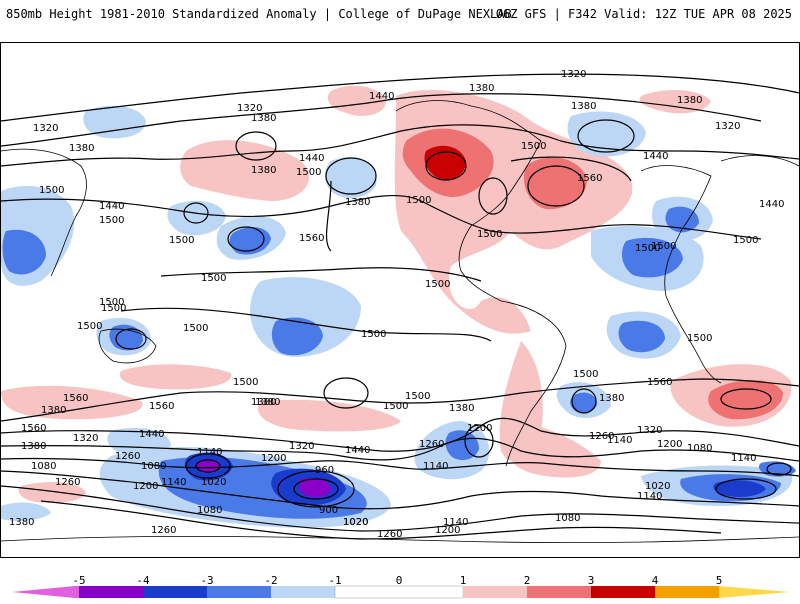  I want to click on colorbar-tick: -4, so click(143, 580).